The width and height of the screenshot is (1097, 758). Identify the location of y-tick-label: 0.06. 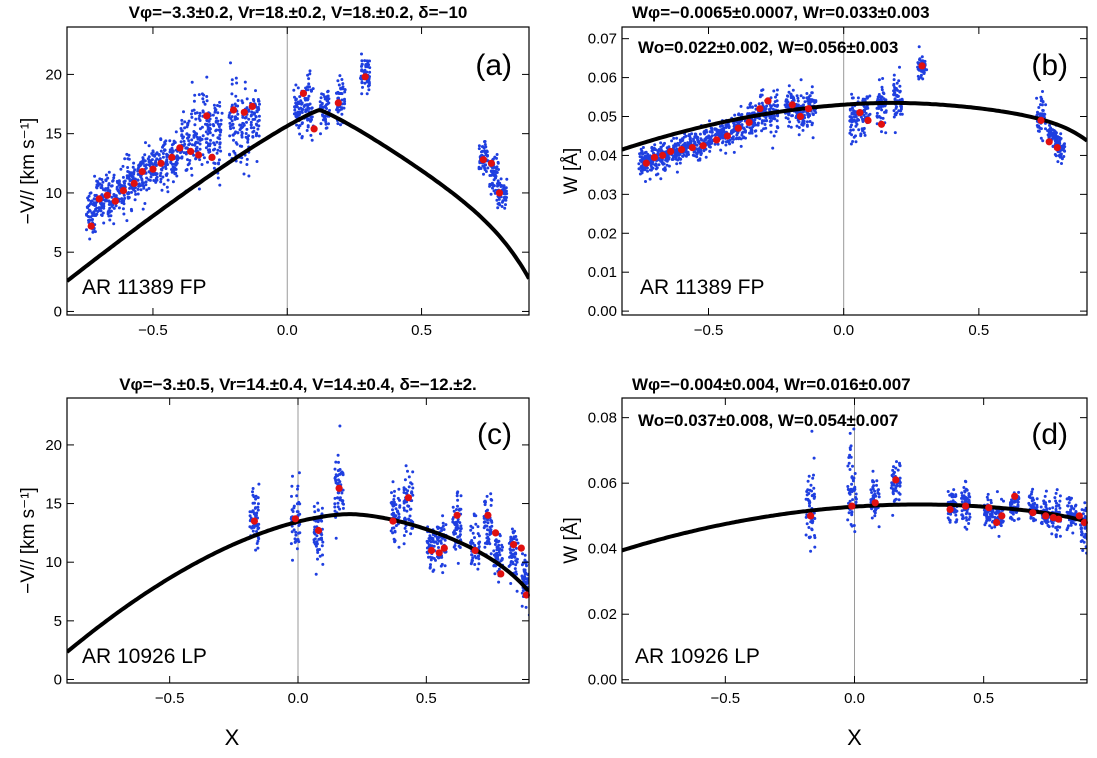
(602, 78).